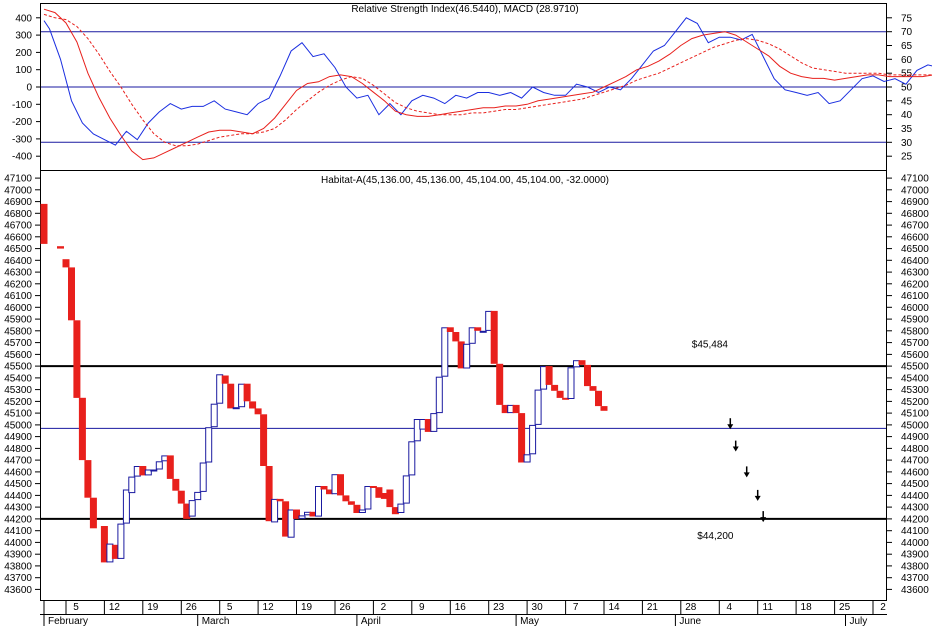  I want to click on price-tick-label-right: 46100, so click(915, 296).